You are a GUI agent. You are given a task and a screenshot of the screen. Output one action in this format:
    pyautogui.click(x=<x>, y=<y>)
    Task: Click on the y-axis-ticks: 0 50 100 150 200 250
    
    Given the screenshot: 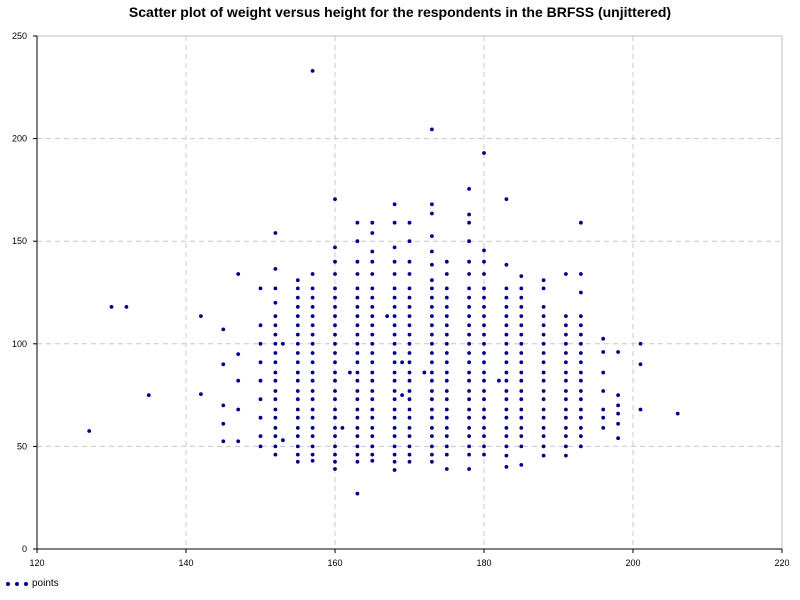 What is the action you would take?
    pyautogui.click(x=24, y=292)
    